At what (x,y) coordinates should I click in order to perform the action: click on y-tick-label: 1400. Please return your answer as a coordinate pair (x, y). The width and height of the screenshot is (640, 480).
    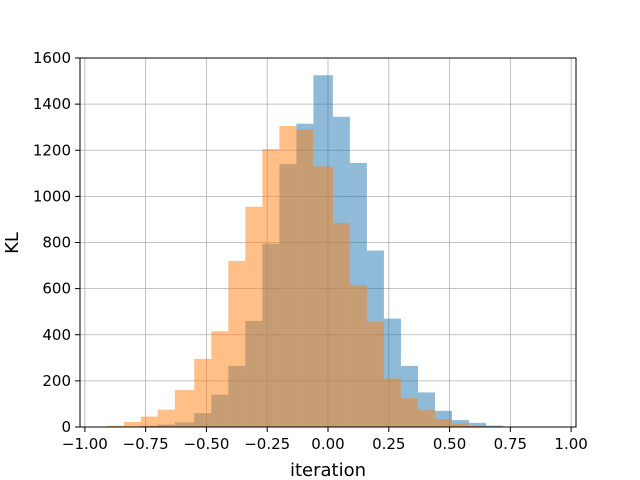
    Looking at the image, I should click on (52, 104).